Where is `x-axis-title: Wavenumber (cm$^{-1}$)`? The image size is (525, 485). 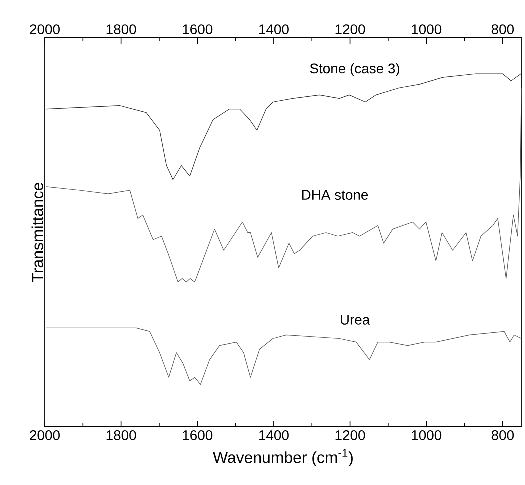
x-axis-title: Wavenumber (cm$^{-1}$) is located at coordinates (283, 457).